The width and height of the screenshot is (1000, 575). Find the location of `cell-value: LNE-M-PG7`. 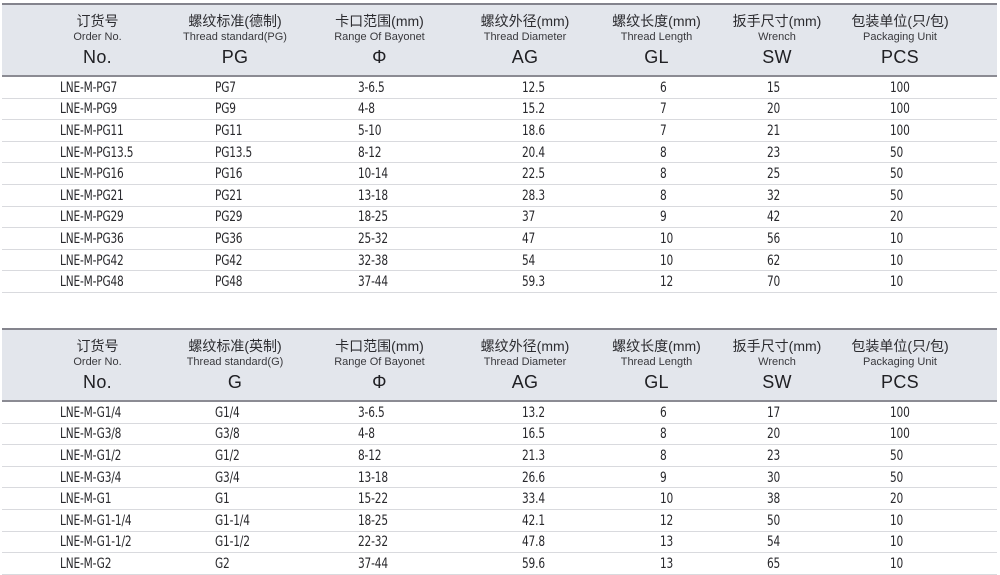

cell-value: LNE-M-PG7 is located at coordinates (89, 87).